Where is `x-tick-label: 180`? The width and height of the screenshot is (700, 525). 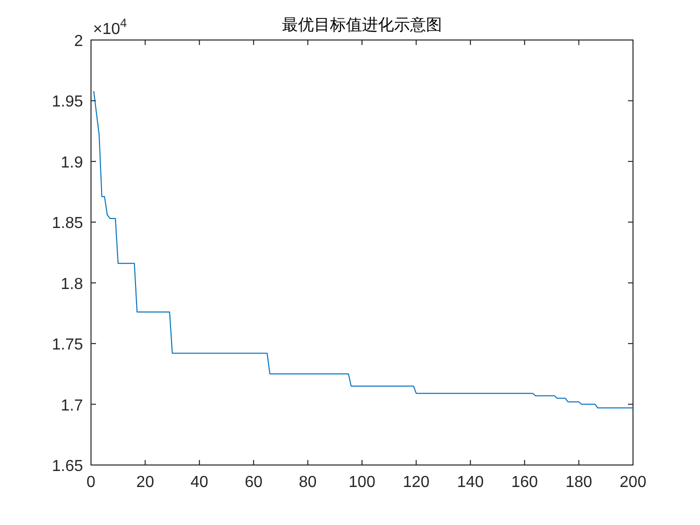 x-tick-label: 180 is located at coordinates (578, 482).